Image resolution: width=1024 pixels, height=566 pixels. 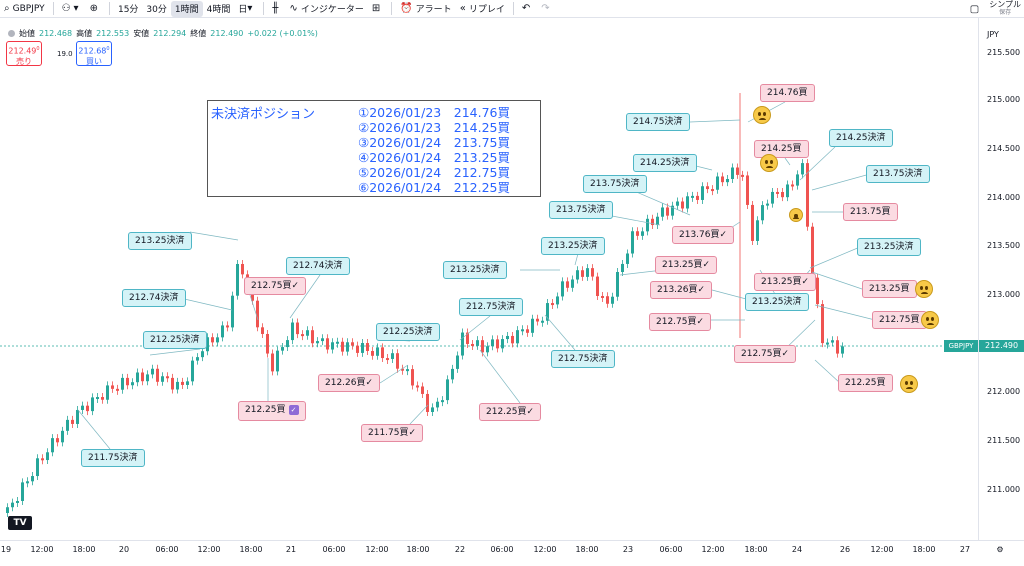 What do you see at coordinates (899, 320) in the screenshot?
I see `callout-buy: 212.75買` at bounding box center [899, 320].